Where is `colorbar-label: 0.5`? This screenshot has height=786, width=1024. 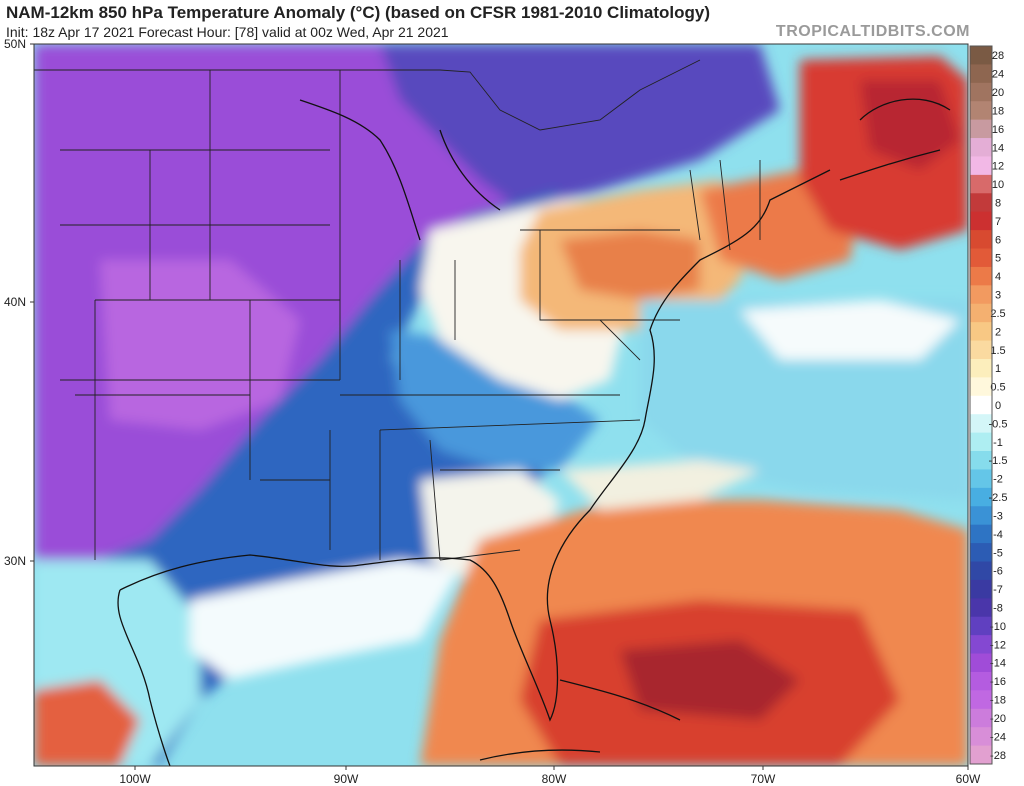 colorbar-label: 0.5 is located at coordinates (997, 388).